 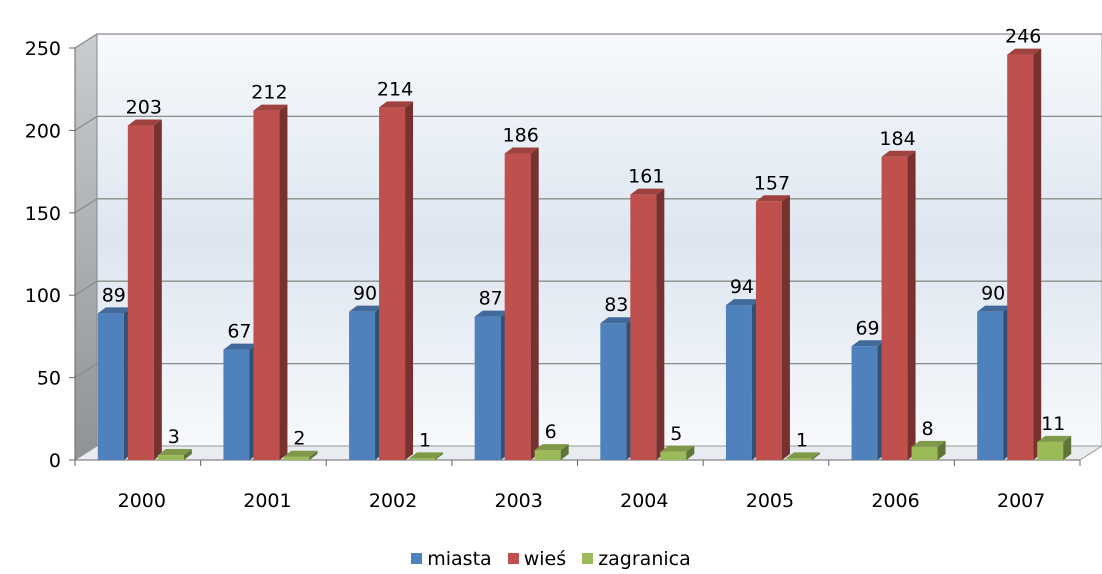 What do you see at coordinates (588, 558) in the screenshot?
I see `legend-swatch-zagranica` at bounding box center [588, 558].